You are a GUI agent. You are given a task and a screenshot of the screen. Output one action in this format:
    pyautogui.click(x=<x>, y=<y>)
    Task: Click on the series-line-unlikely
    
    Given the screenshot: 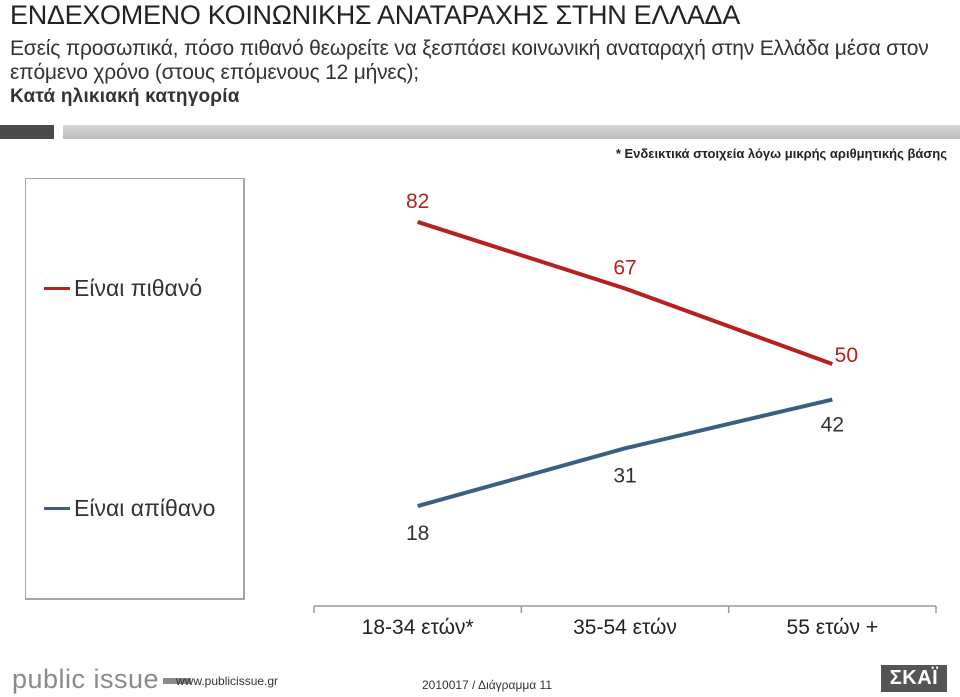 What is the action you would take?
    pyautogui.click(x=625, y=453)
    